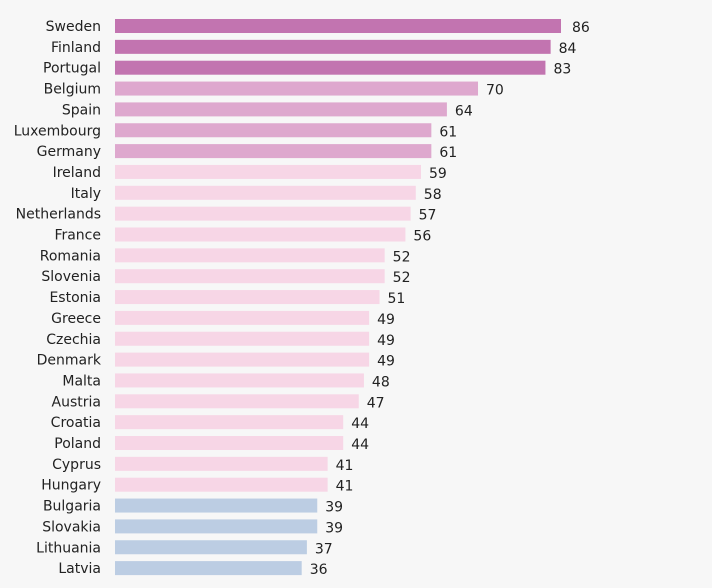 This screenshot has height=588, width=712. I want to click on bar-latvia, so click(208, 568).